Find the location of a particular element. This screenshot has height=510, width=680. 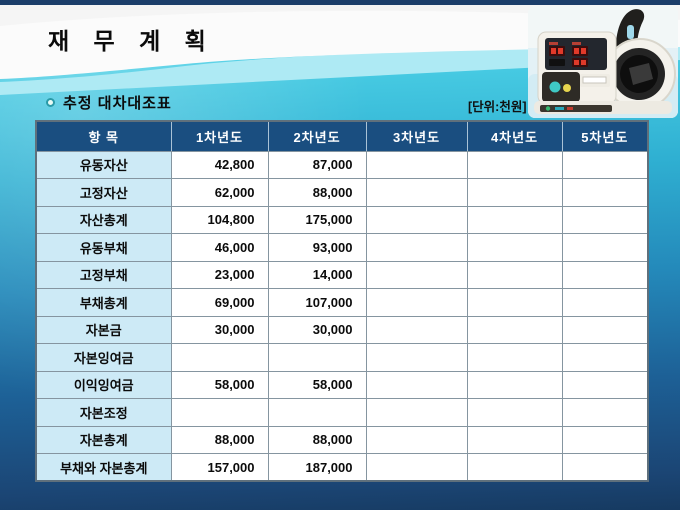

device-button-yellow is located at coordinates (567, 88).